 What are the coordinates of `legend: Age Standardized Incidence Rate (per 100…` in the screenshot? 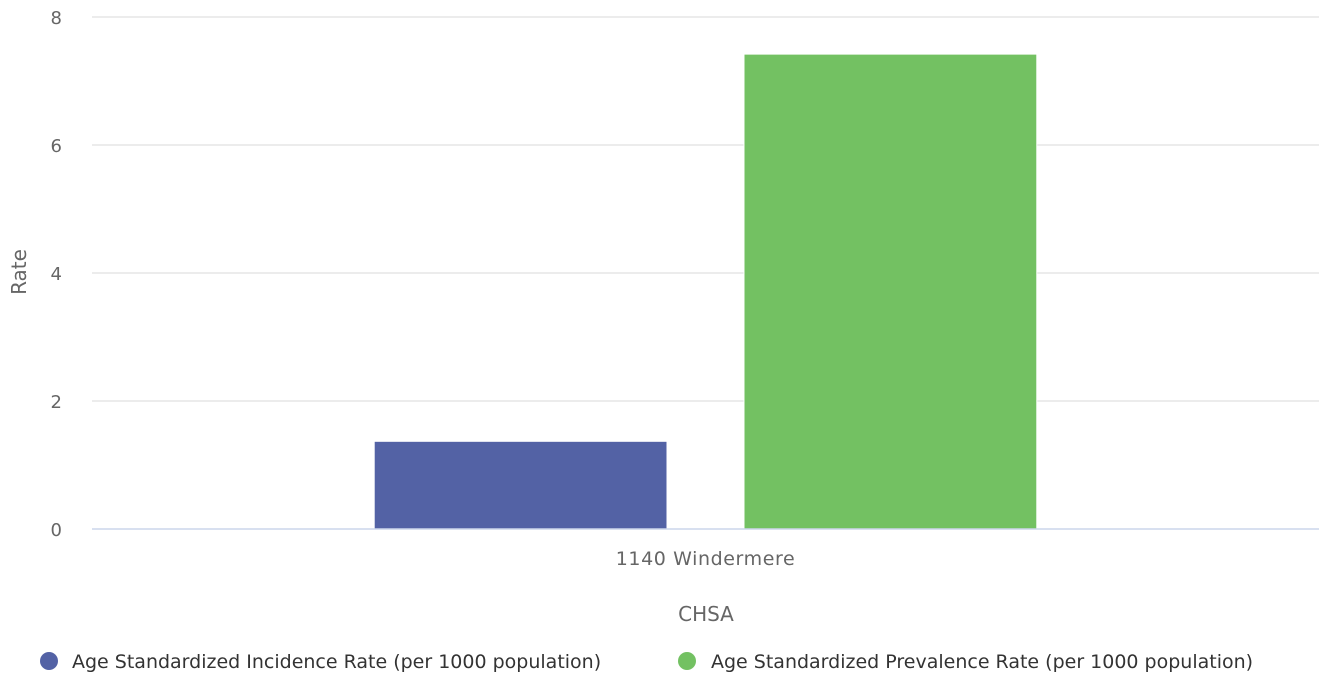 It's located at (646, 662).